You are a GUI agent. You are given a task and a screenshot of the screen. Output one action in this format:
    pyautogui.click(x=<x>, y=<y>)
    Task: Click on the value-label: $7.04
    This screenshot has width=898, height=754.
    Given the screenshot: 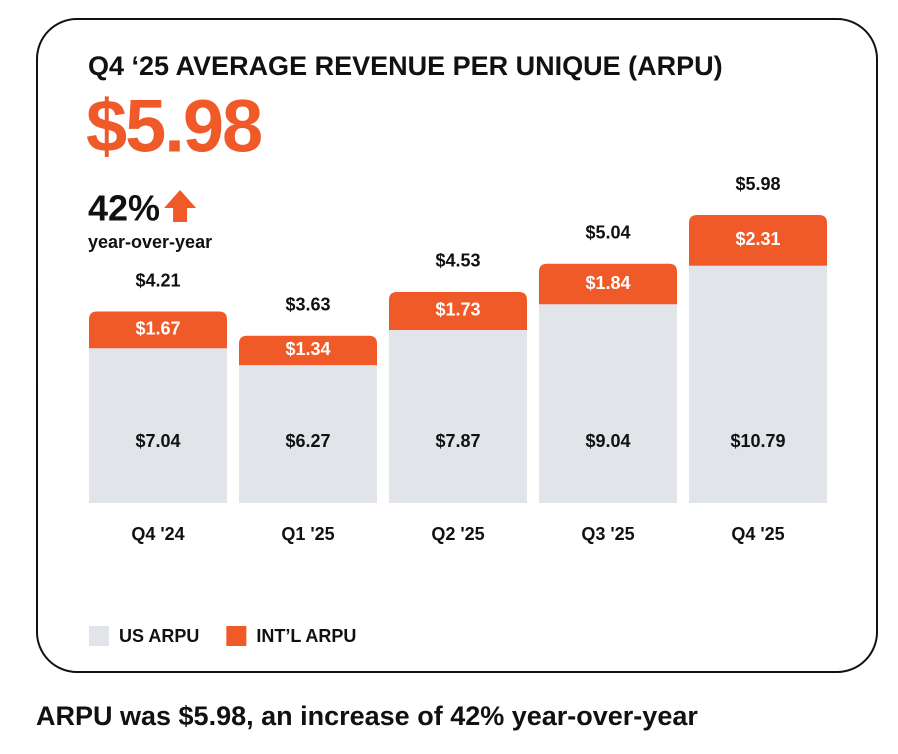 What is the action you would take?
    pyautogui.click(x=157, y=441)
    